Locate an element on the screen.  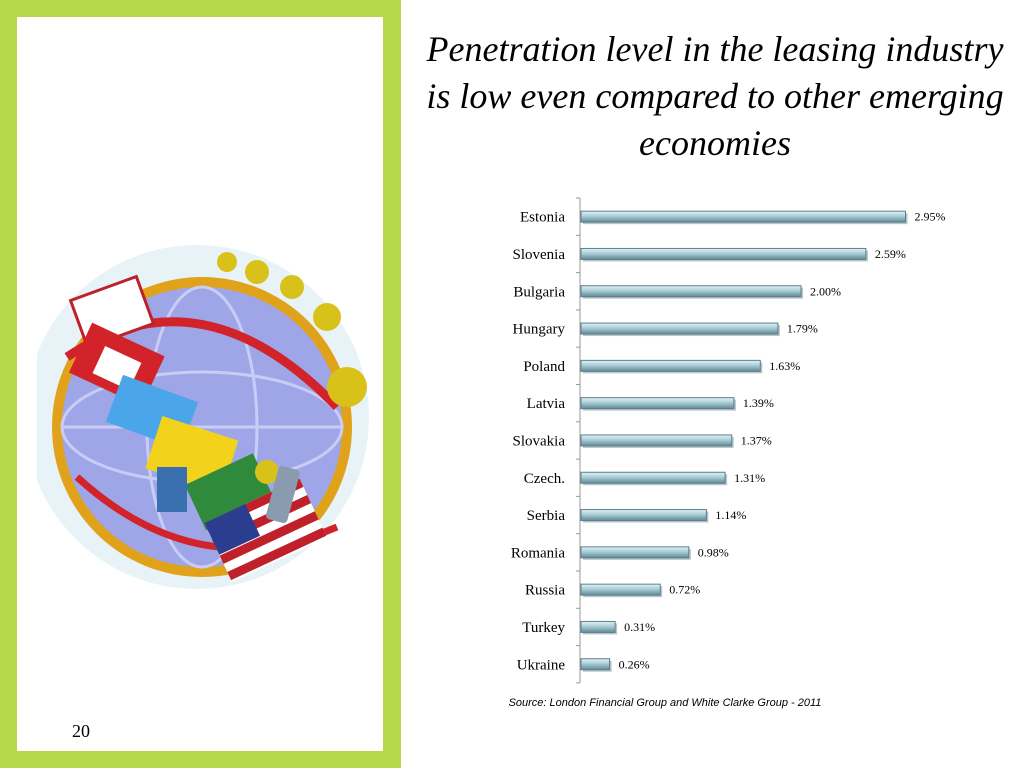
category-label: Slovenia is located at coordinates (539, 255).